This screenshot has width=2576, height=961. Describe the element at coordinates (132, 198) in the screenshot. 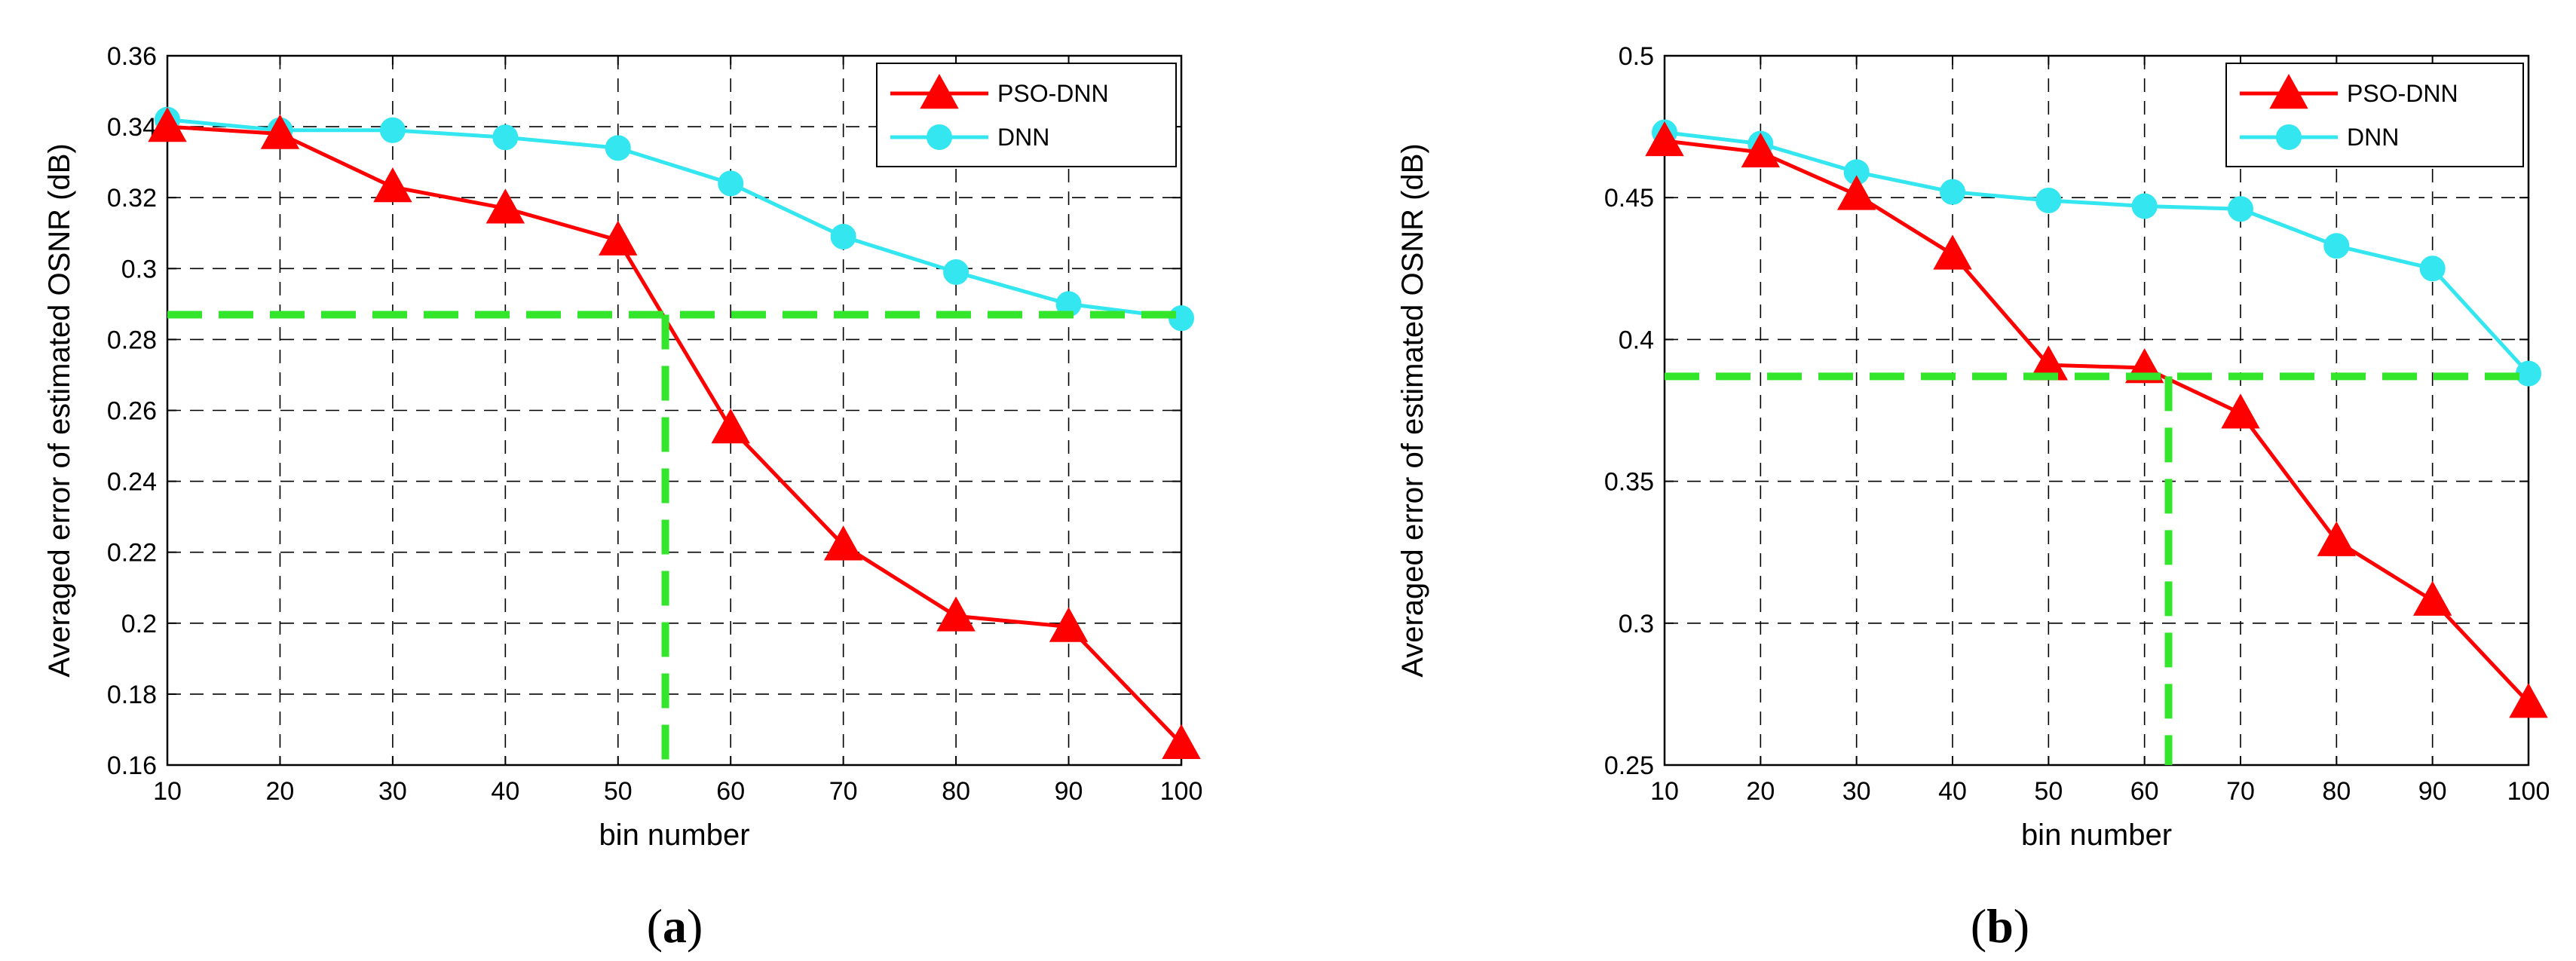

I see `y-tick-label: 0.32` at that location.